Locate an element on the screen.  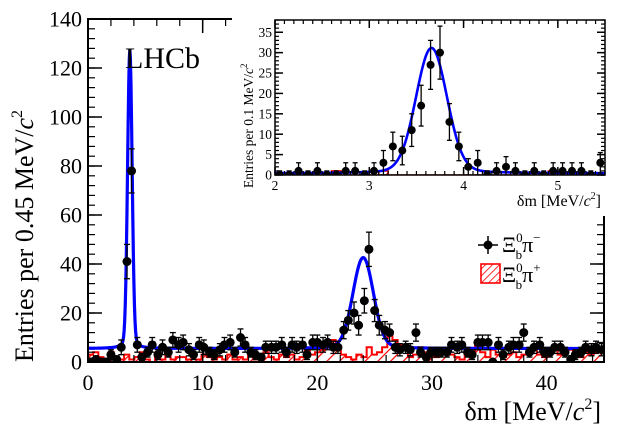
x-tick-label: 10 is located at coordinates (203, 382).